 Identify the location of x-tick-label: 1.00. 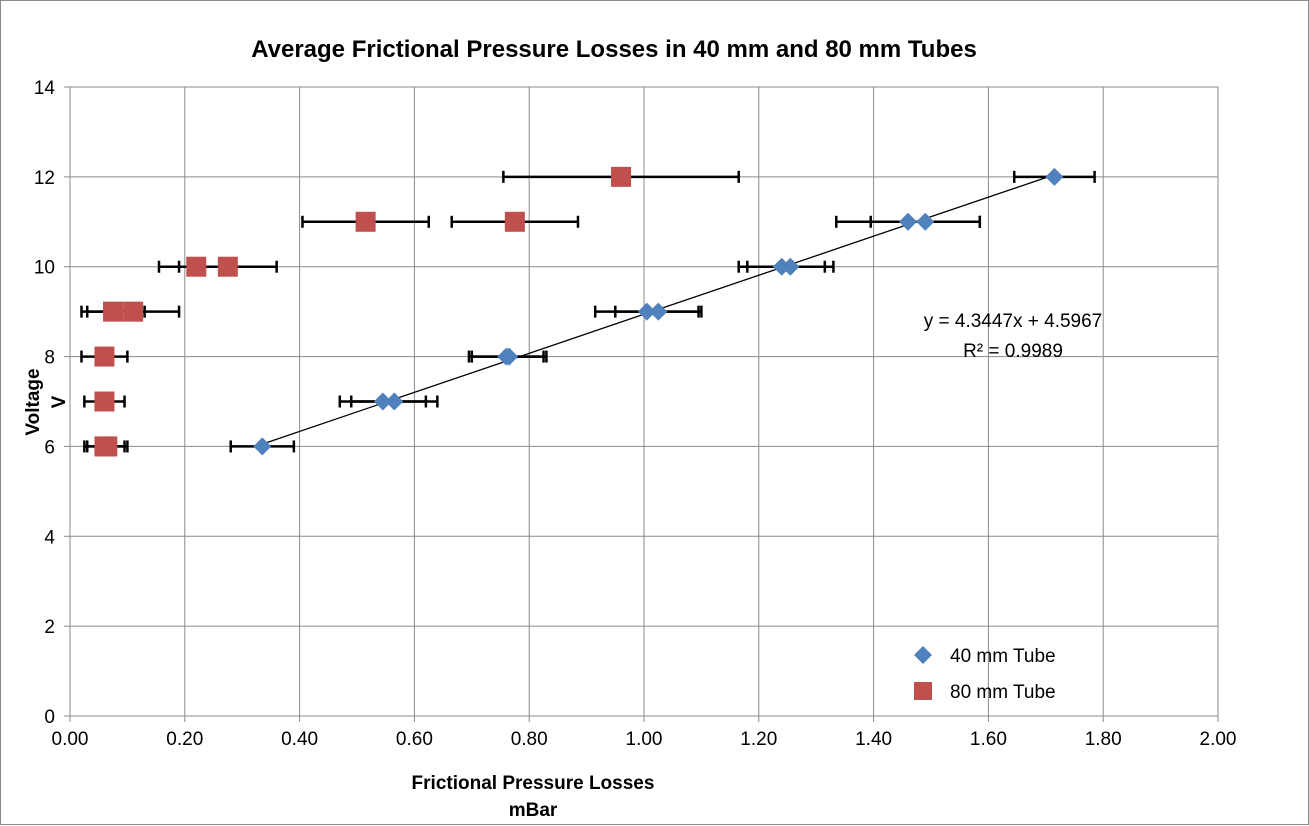
(644, 739).